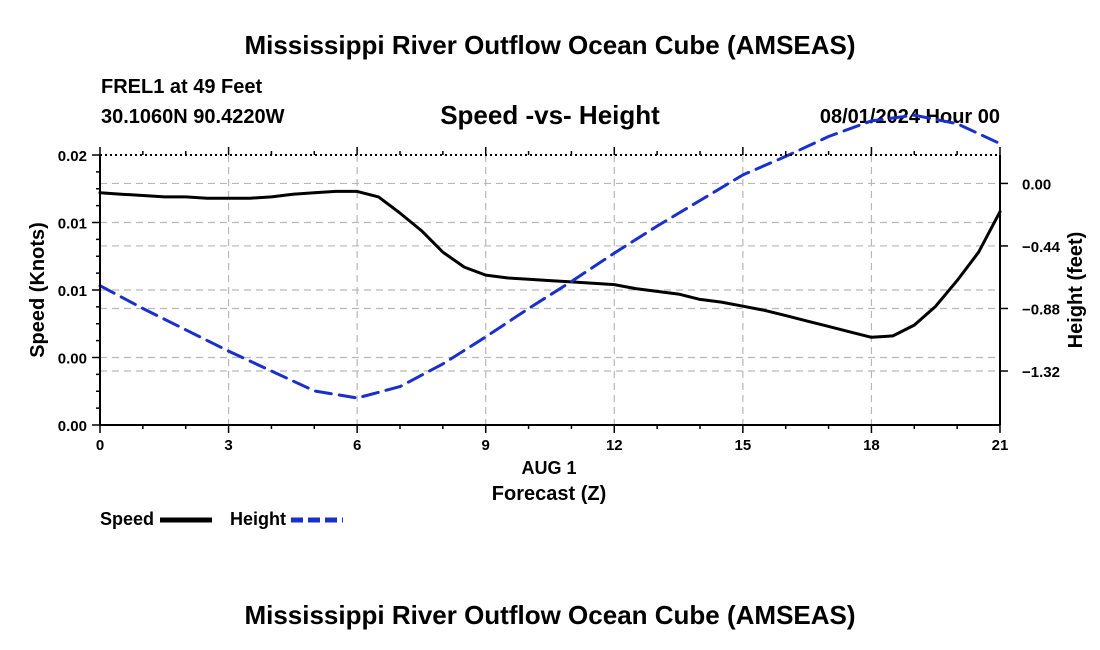 This screenshot has height=650, width=1100. What do you see at coordinates (1041, 372) in the screenshot?
I see `y-right-tick-label: −1.32` at bounding box center [1041, 372].